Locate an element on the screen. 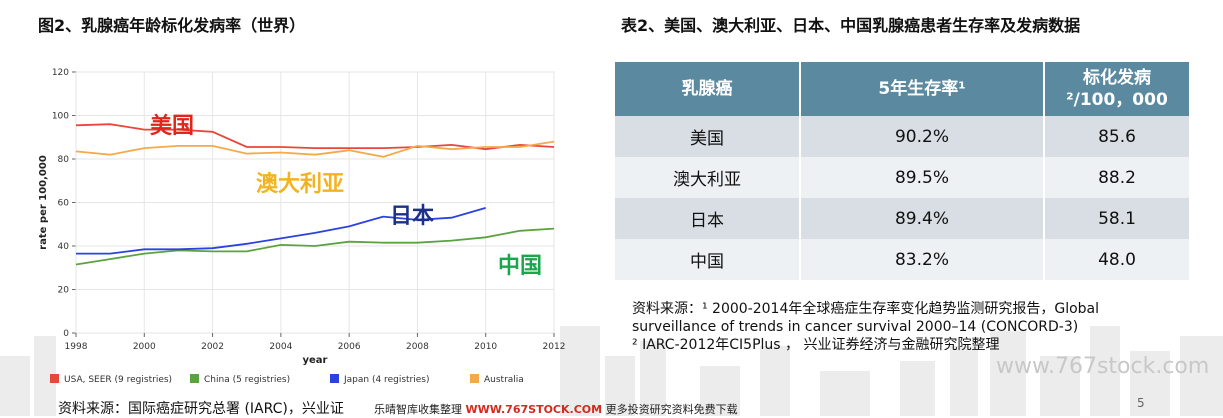 The width and height of the screenshot is (1223, 418). annotation-china: 中国 is located at coordinates (520, 266).